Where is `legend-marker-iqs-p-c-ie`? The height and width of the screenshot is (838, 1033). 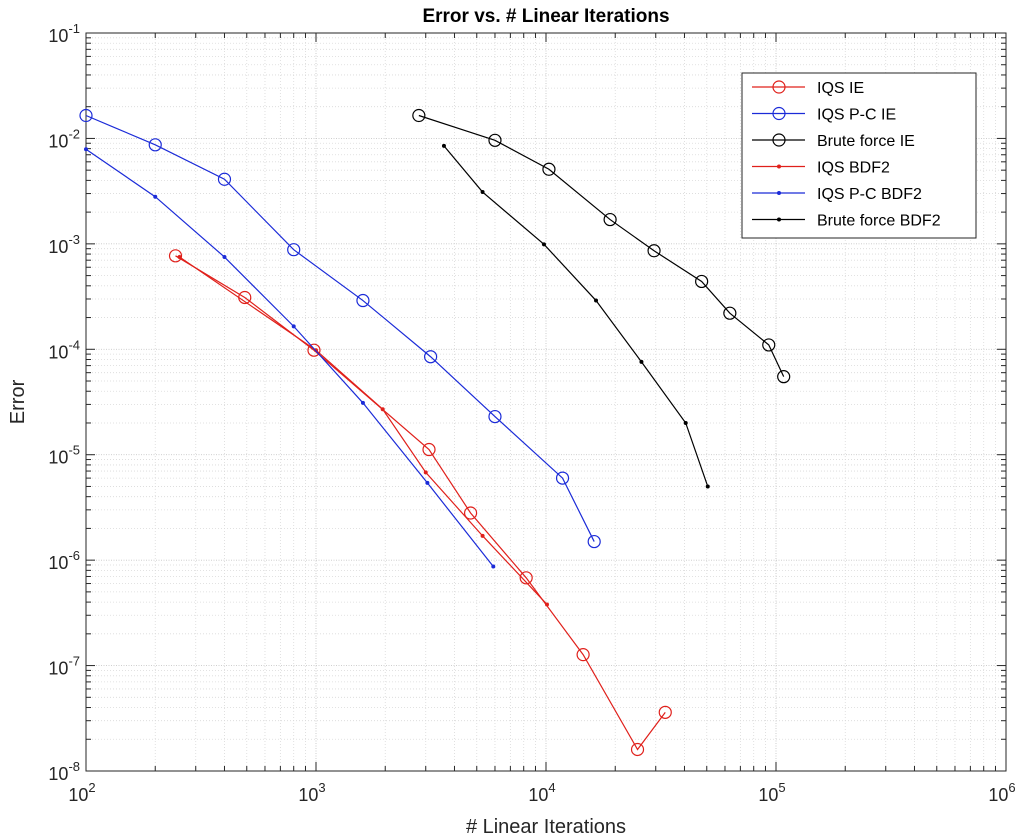 legend-marker-iqs-p-c-ie is located at coordinates (779, 113).